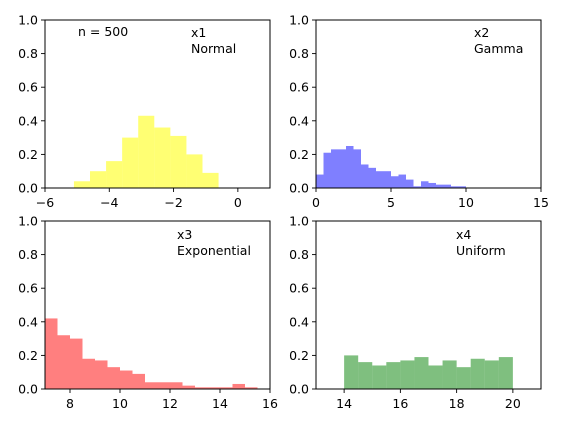 The height and width of the screenshot is (430, 573). Describe the element at coordinates (463, 234) in the screenshot. I see `annotation-text: x4` at that location.